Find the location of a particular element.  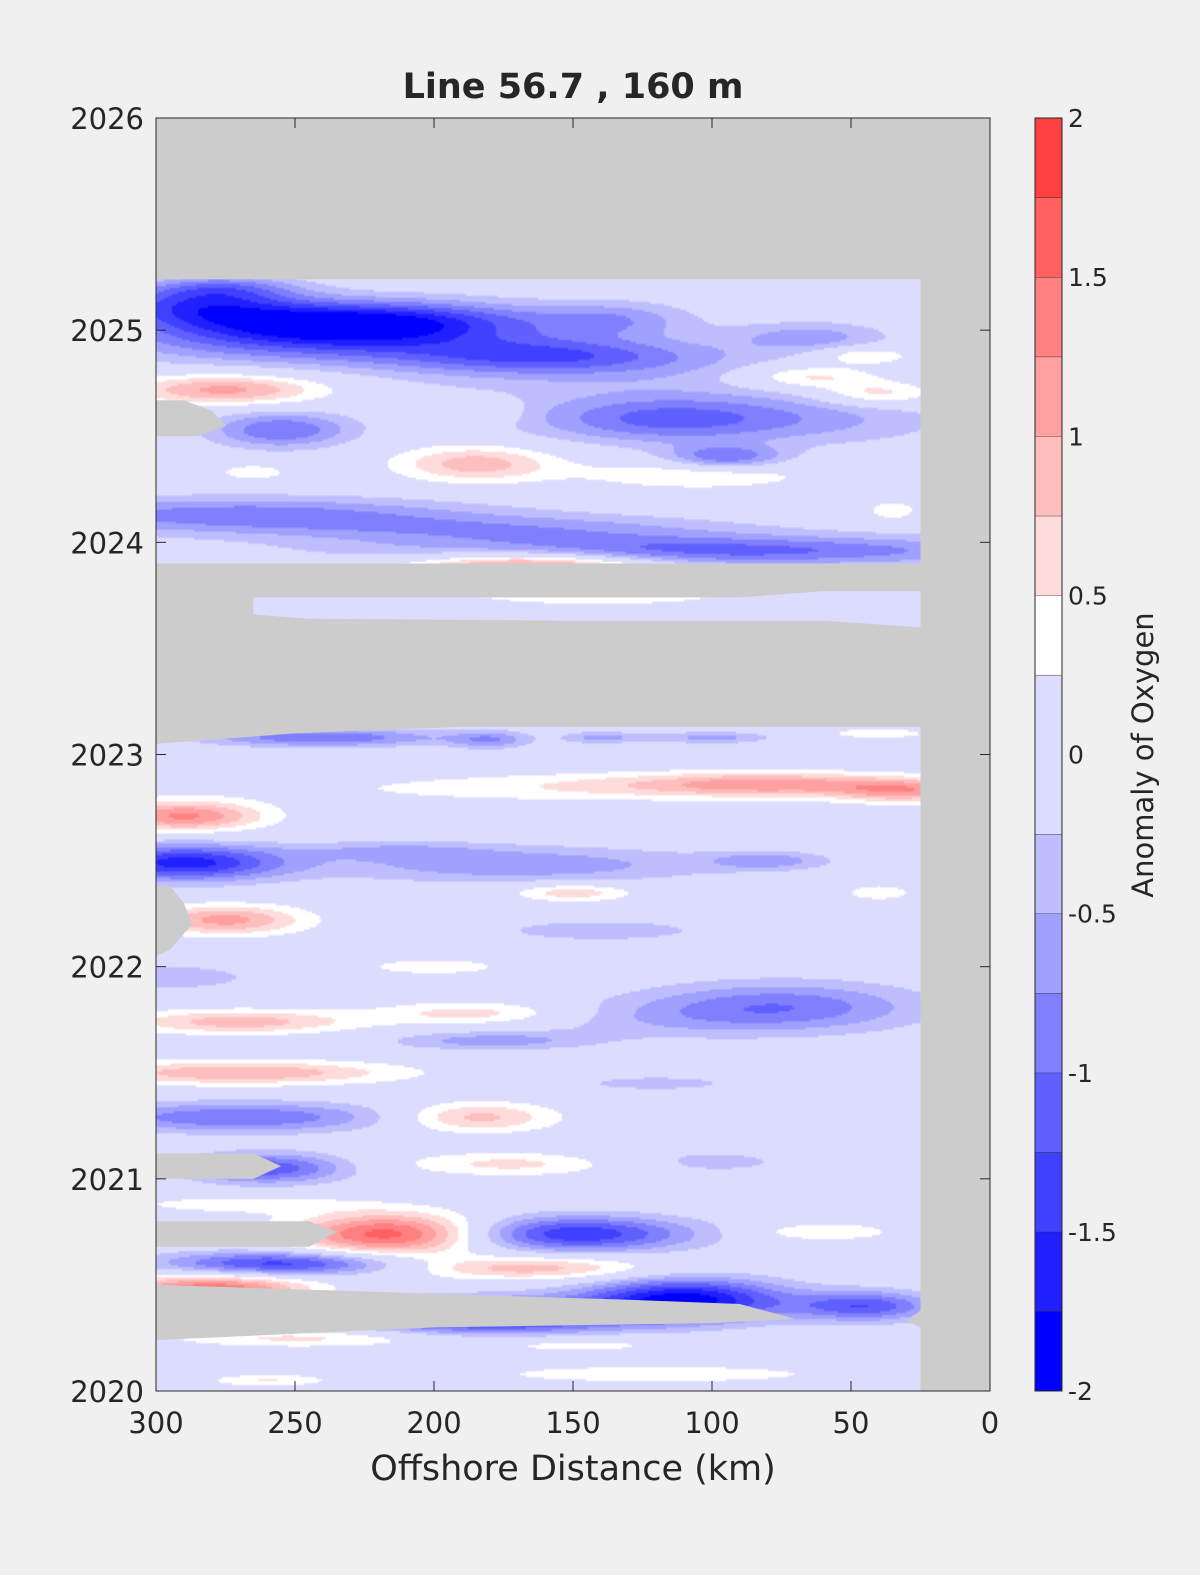

colorbar-label: Anomaly of Oxygen is located at coordinates (1143, 754).